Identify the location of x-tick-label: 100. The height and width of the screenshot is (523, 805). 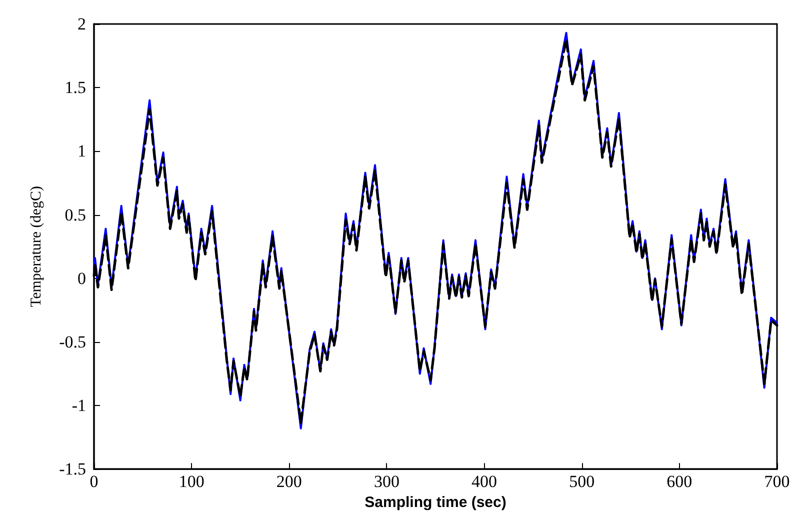
(191, 482).